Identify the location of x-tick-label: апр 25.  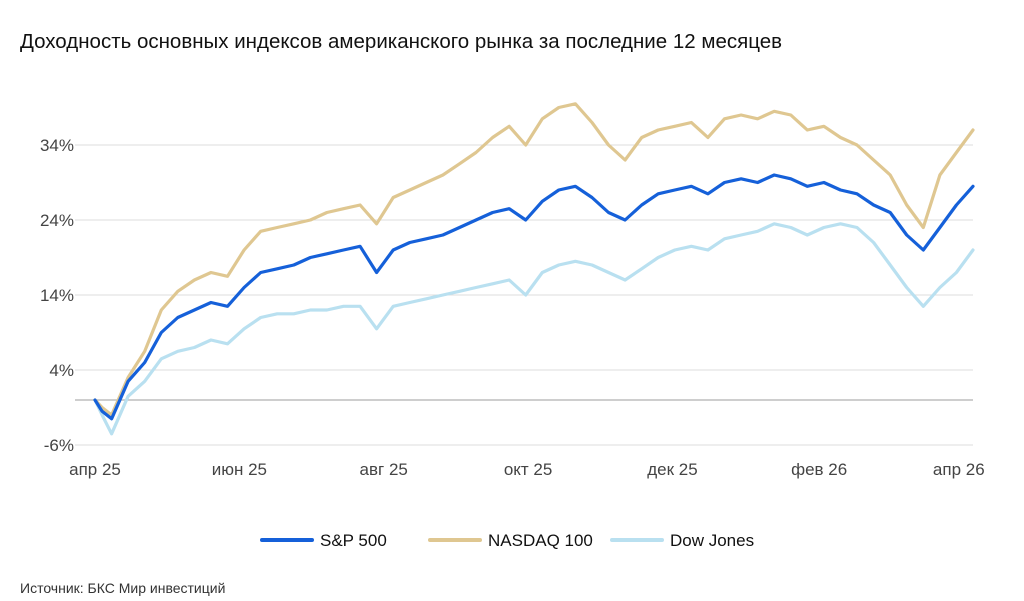
(95, 469).